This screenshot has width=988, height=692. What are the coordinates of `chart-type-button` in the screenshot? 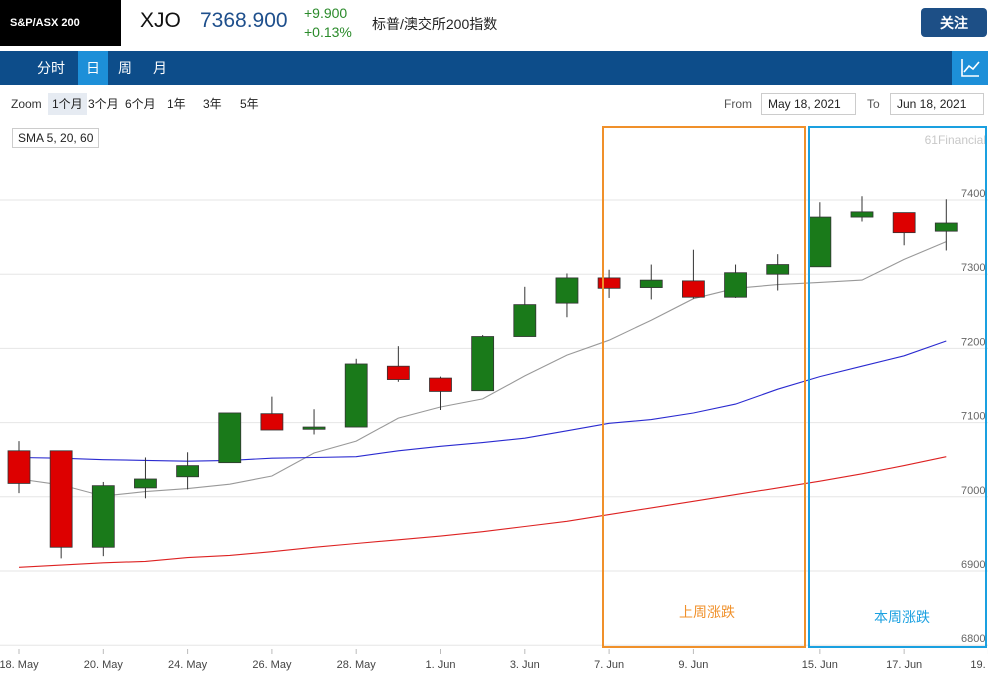 It's located at (970, 68).